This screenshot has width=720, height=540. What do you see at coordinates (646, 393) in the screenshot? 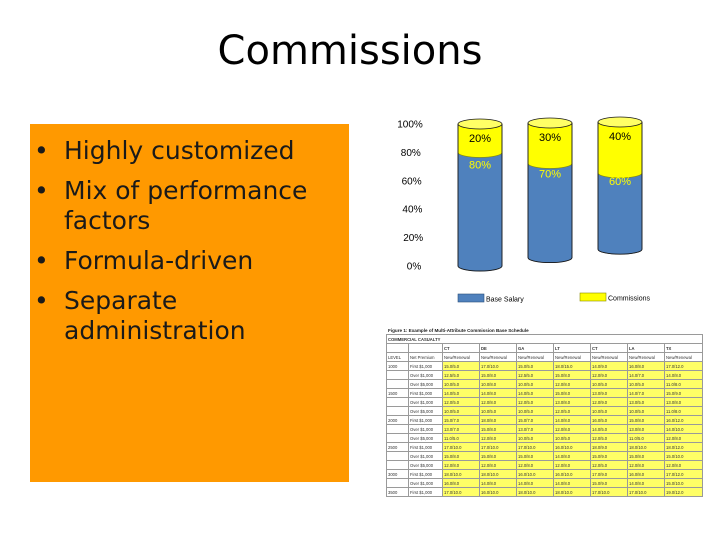
I see `table-cell: 14.0/7.0` at bounding box center [646, 393].